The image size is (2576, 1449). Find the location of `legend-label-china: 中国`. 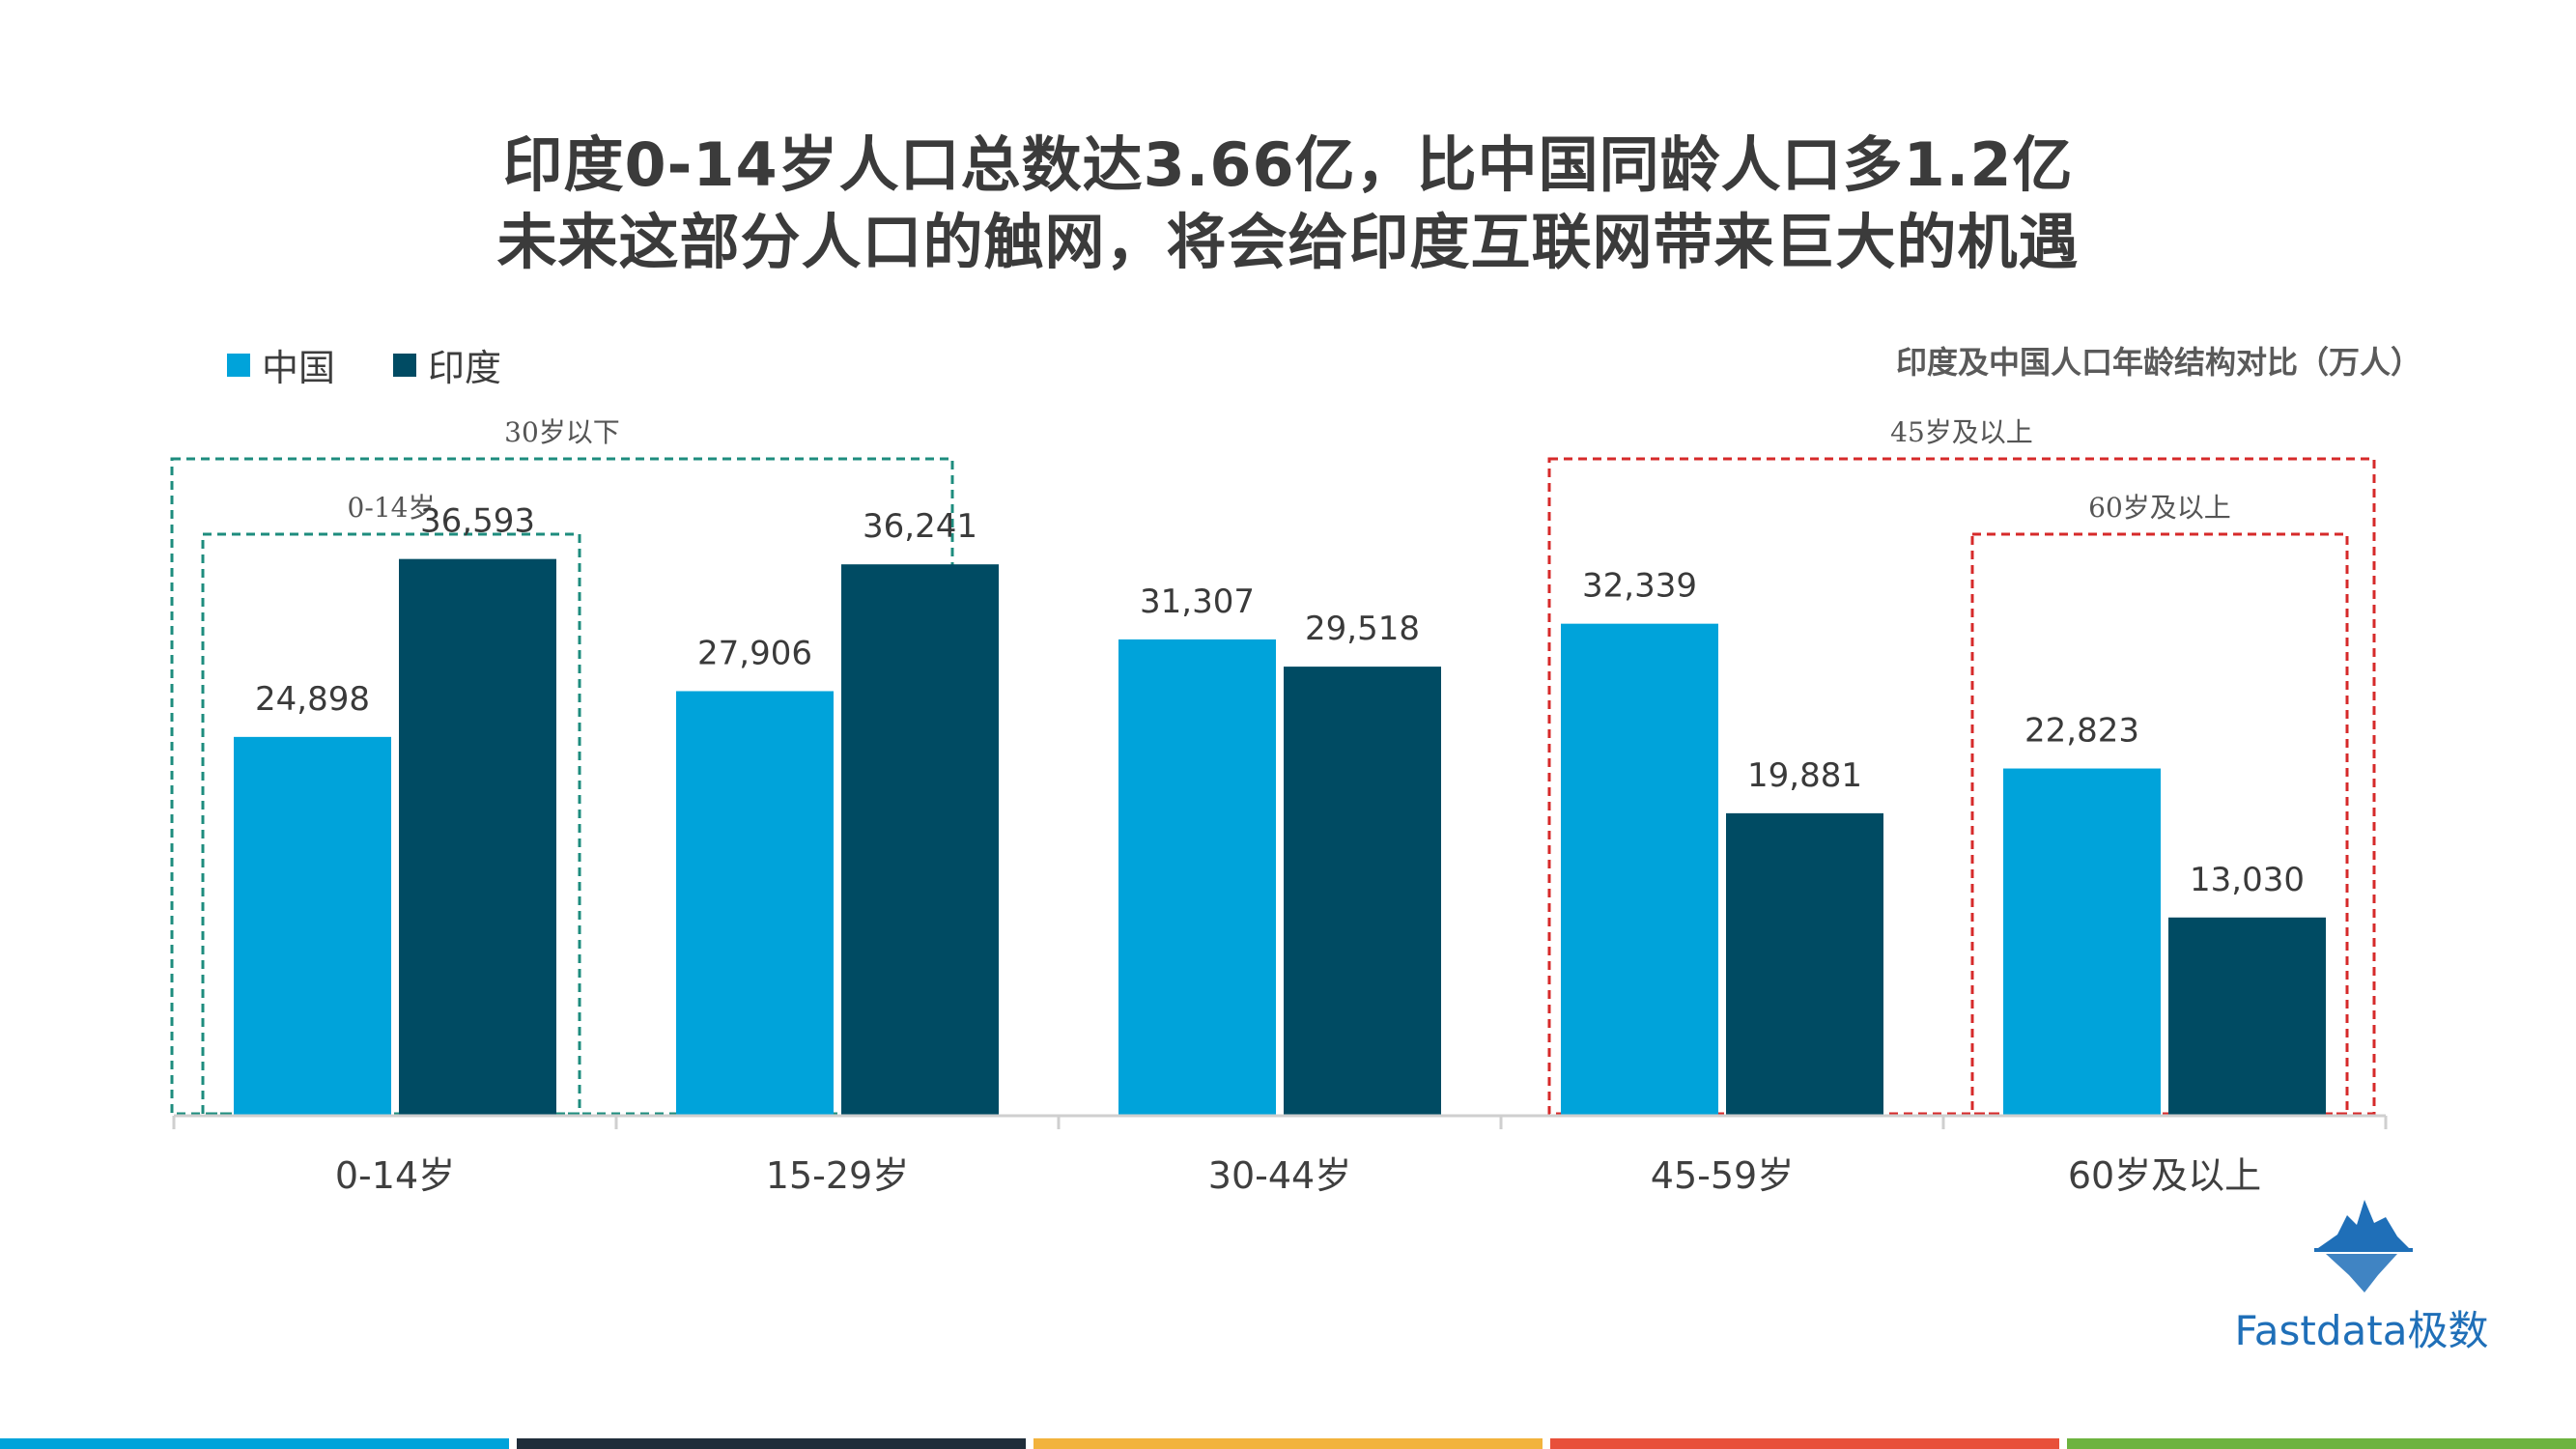

legend-label-china: 中国 is located at coordinates (299, 368).